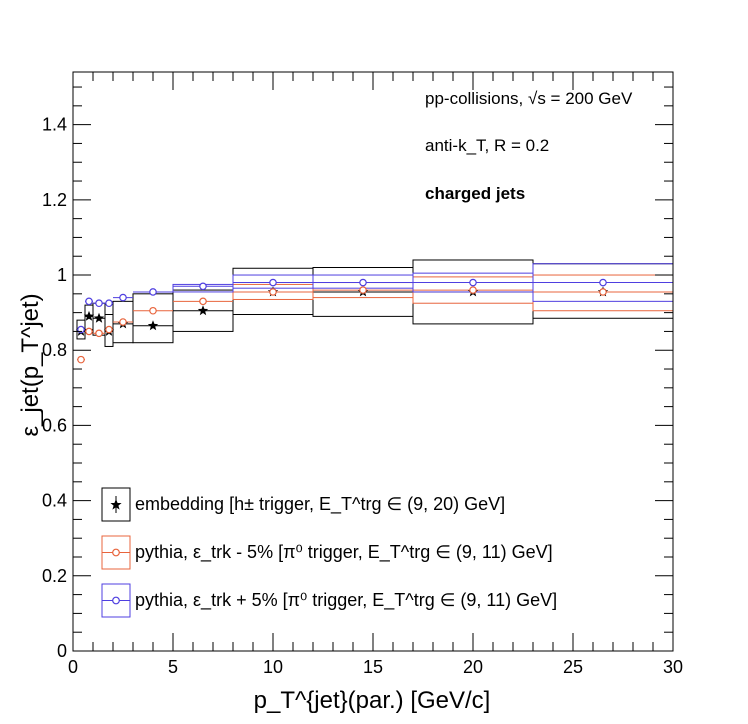 Image resolution: width=748 pixels, height=724 pixels. Describe the element at coordinates (529, 98) in the screenshot. I see `annotation-collisions: pp-collisions, √s = 200 GeV` at that location.